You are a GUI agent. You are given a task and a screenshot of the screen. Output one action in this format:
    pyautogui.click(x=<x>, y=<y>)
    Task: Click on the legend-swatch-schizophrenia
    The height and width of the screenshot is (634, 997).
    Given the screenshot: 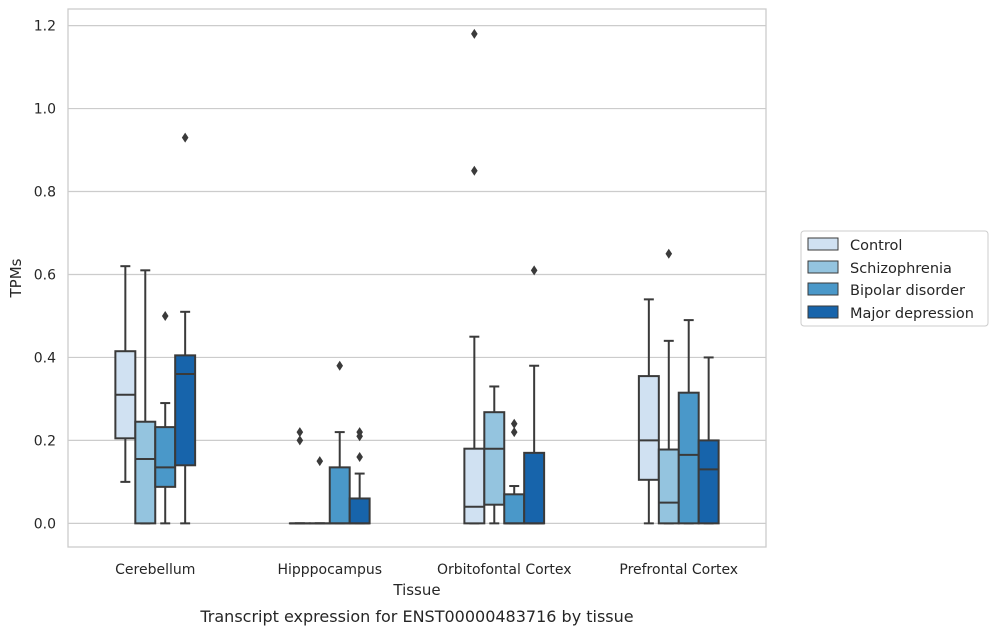 What is the action you would take?
    pyautogui.click(x=823, y=267)
    